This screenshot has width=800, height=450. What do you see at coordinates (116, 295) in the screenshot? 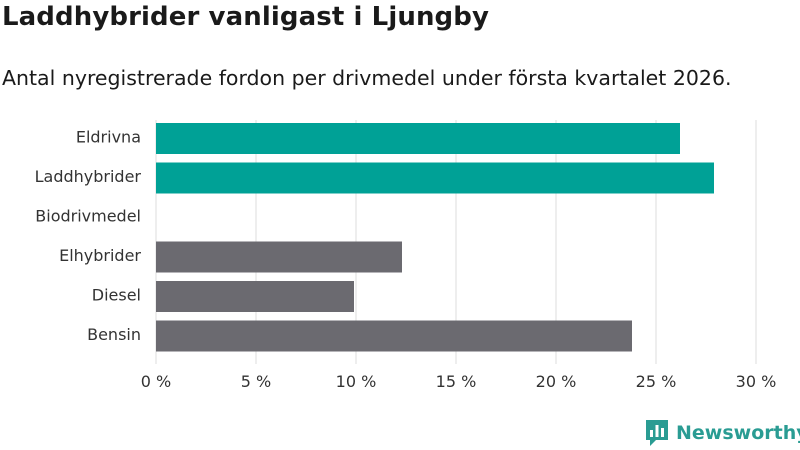
I see `category-label: Diesel` at bounding box center [116, 295].